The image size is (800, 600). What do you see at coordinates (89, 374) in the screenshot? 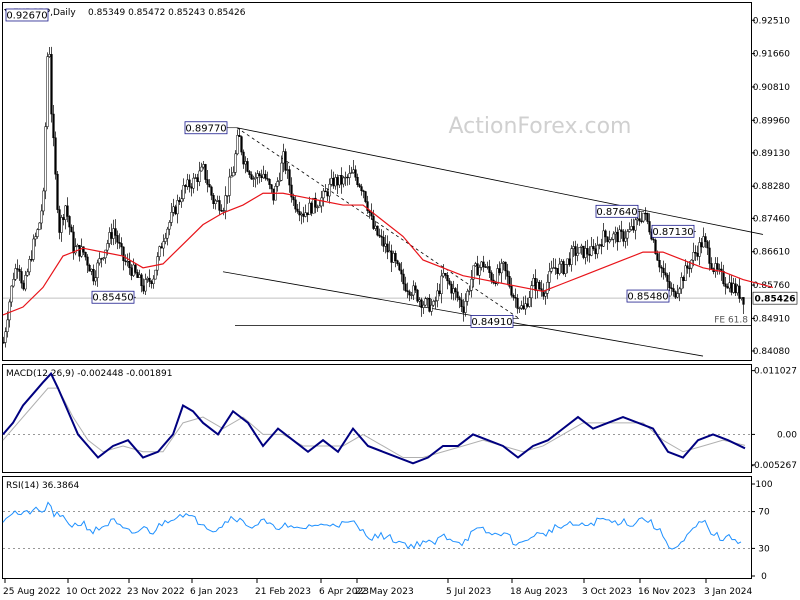
I see `macd-title: MACD(12,26,9) -0.002448 -0.001891` at bounding box center [89, 374].